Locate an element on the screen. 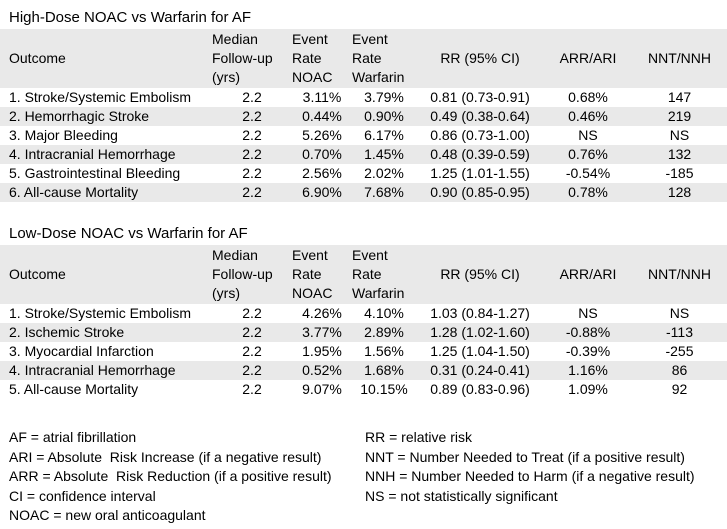 The image size is (727, 529). cell-nnt-nnh: 92 is located at coordinates (679, 389).